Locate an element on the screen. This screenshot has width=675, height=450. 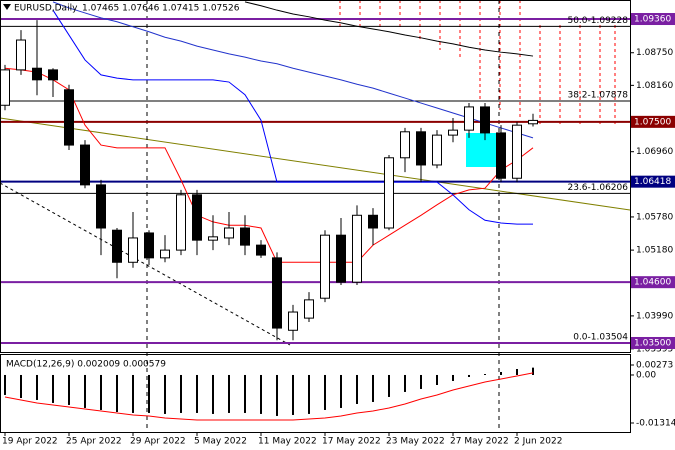
y-tick-label: 0.00273 is located at coordinates (654, 366).